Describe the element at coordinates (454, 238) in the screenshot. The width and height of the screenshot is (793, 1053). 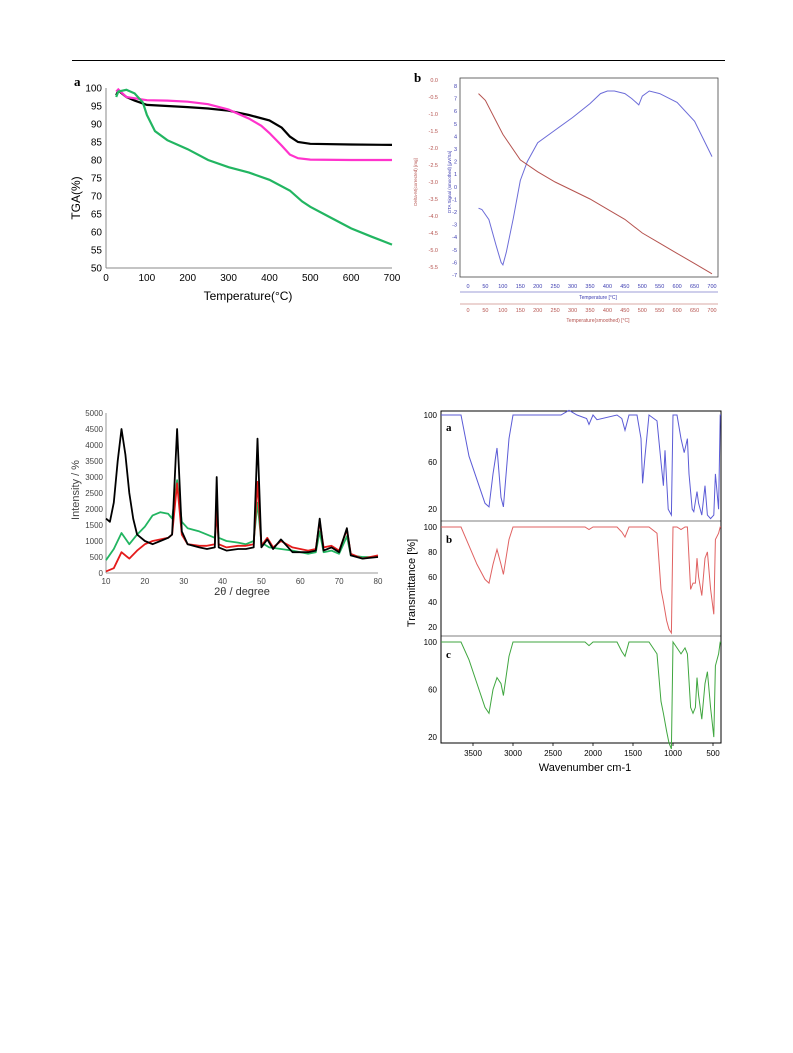
I see `dta-right-tick-label: -4` at that location.